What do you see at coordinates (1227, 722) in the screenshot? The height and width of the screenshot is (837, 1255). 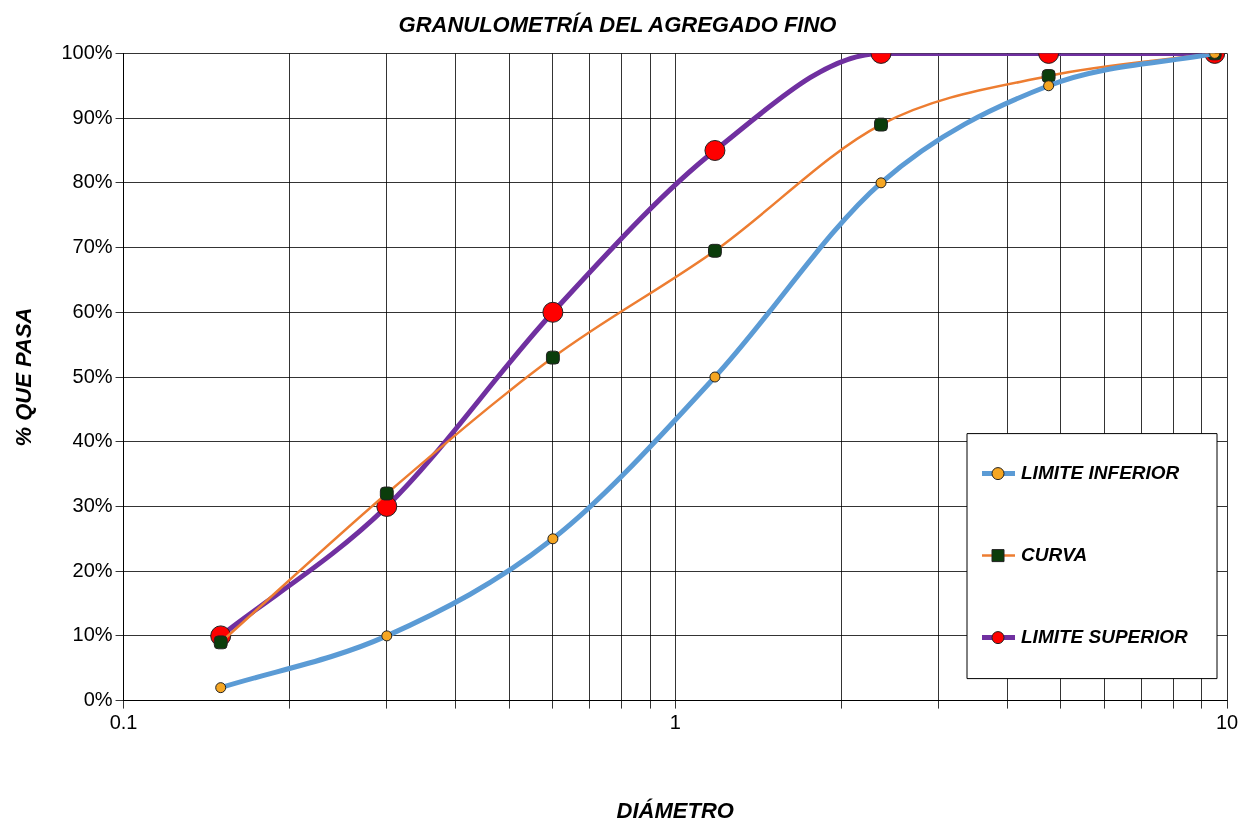 I see `x-tick-label: 10` at bounding box center [1227, 722].